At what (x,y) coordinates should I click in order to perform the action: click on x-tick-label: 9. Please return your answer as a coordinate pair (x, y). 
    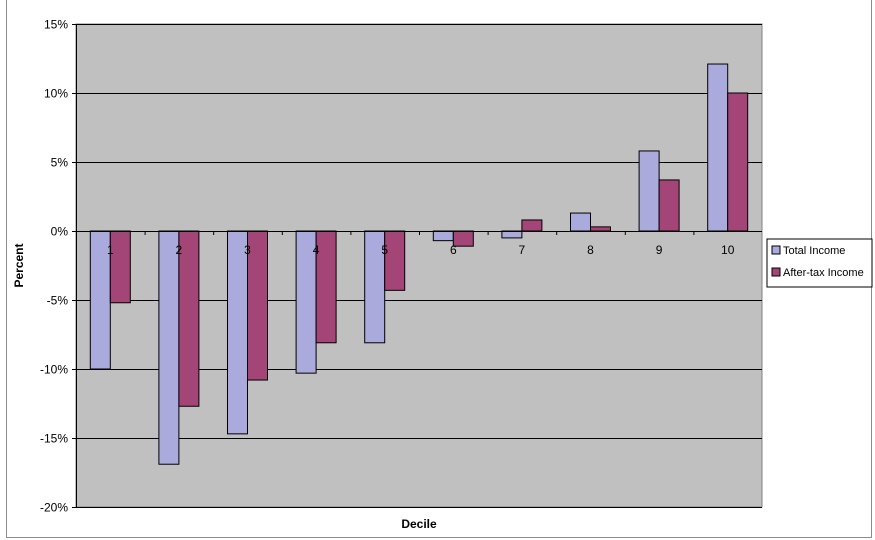
    Looking at the image, I should click on (659, 250).